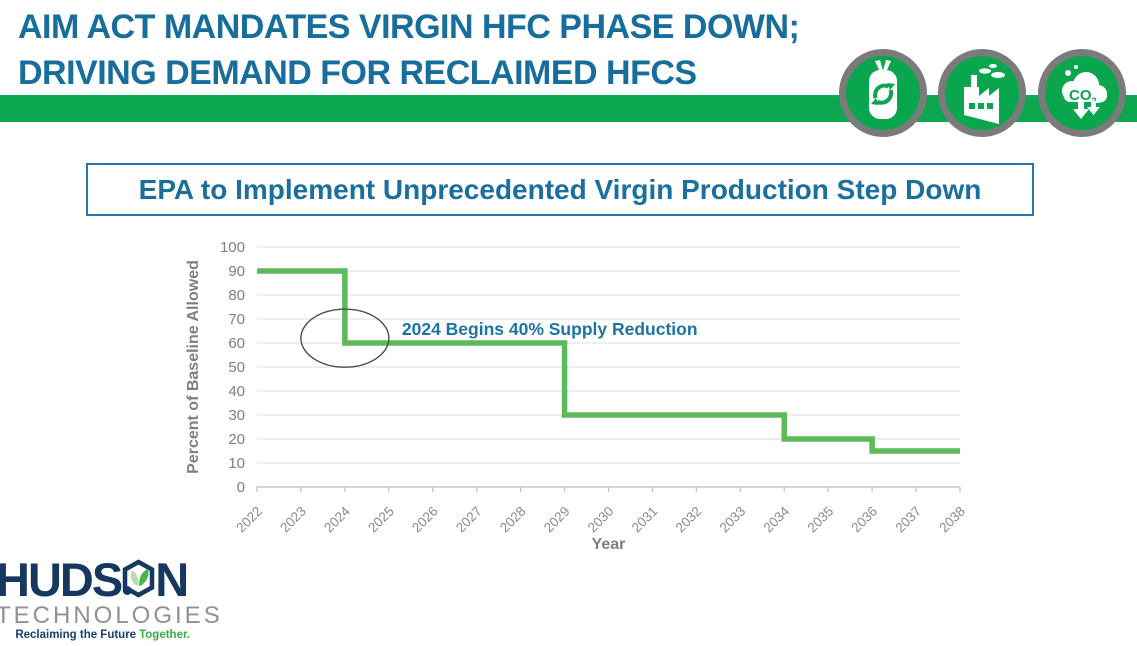  I want to click on tagline-accent: Together., so click(164, 635).